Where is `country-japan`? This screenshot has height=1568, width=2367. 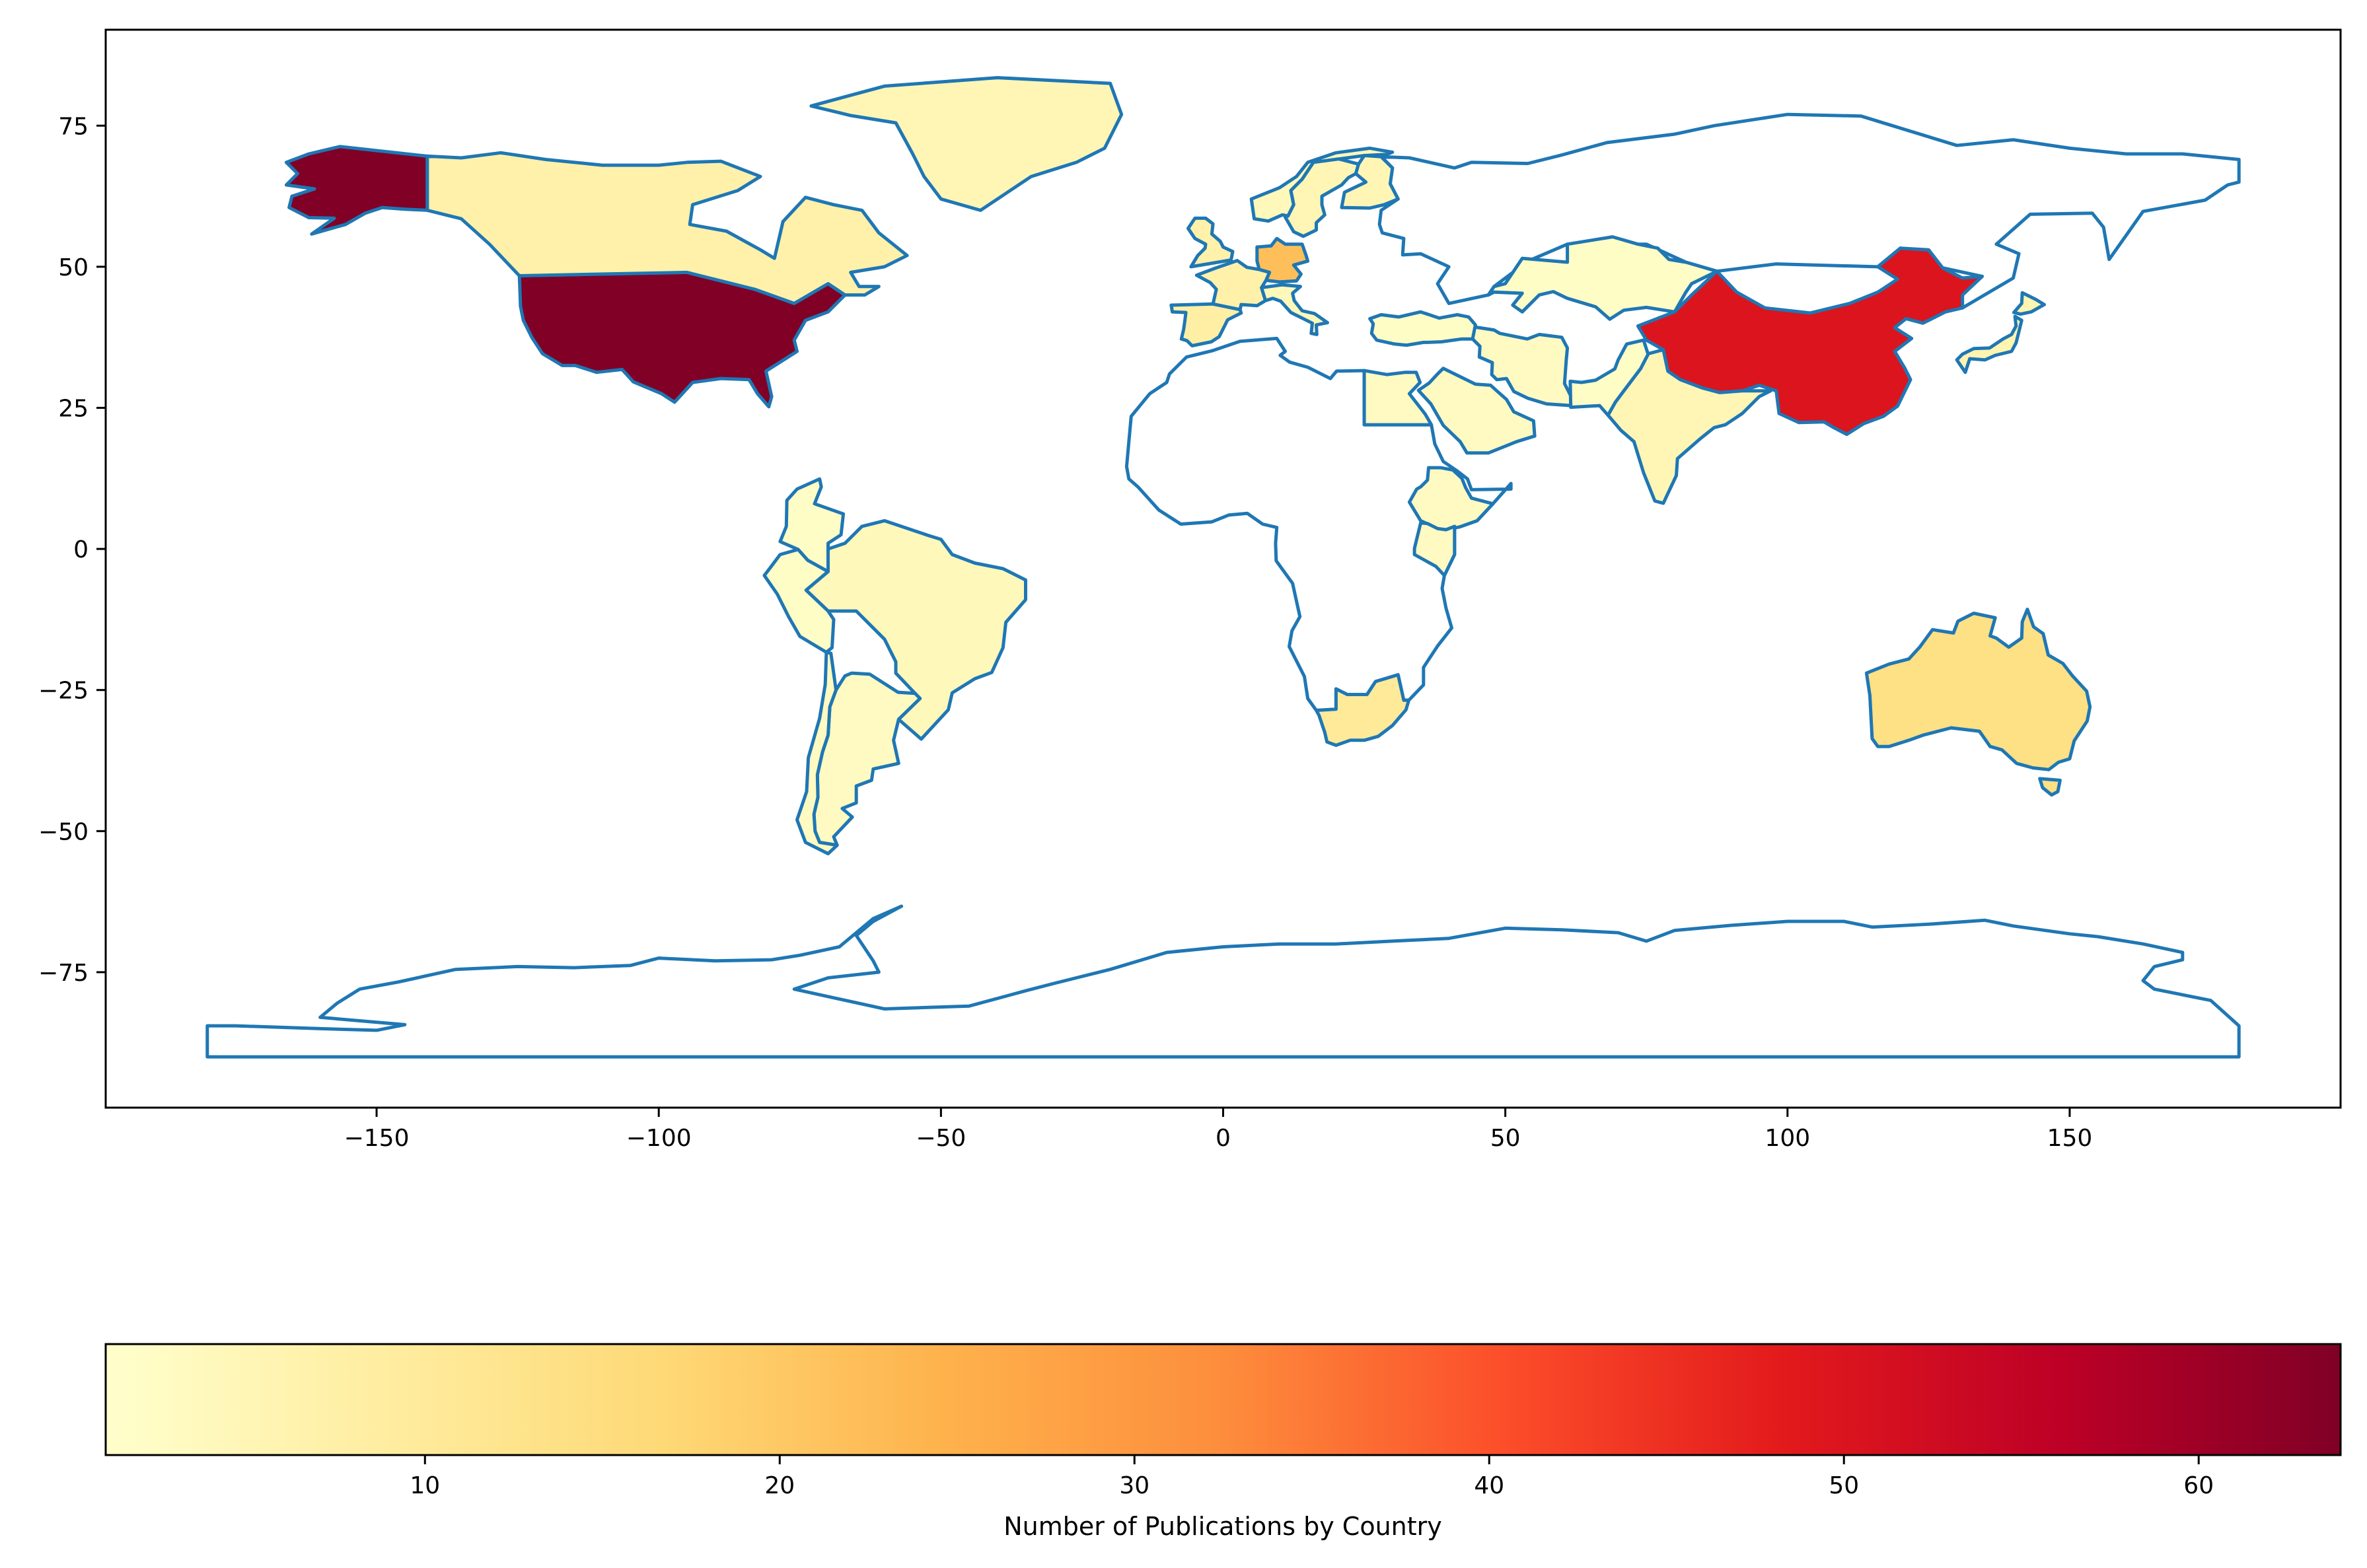
country-japan is located at coordinates (2000, 332).